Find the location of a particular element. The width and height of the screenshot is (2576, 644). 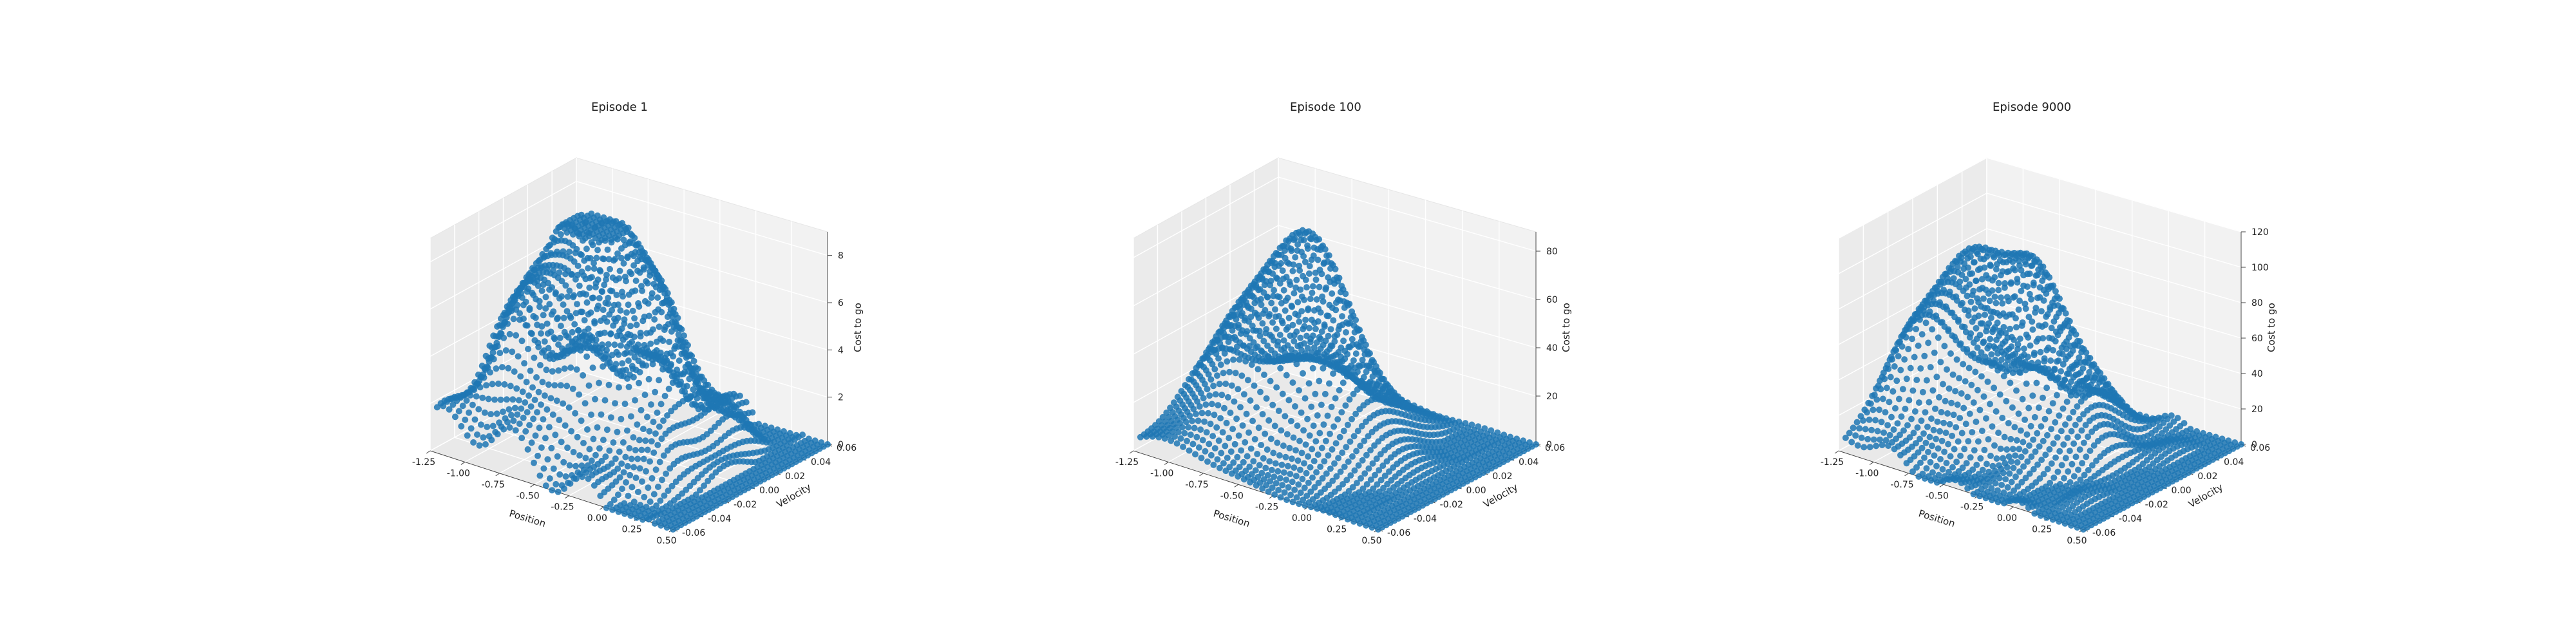

grid-line-z is located at coordinates (1335, 217).